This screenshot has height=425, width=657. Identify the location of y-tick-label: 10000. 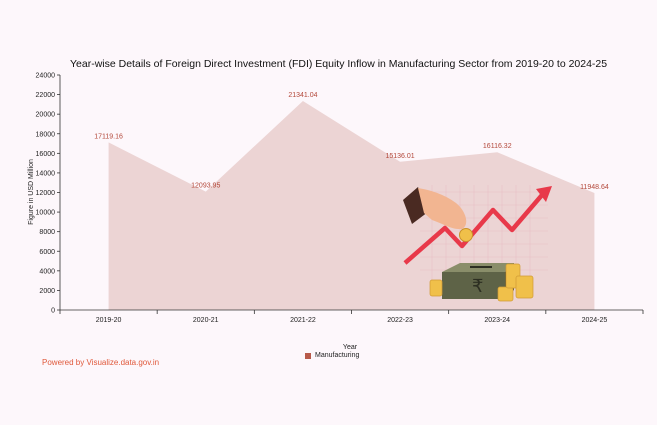
(46, 213).